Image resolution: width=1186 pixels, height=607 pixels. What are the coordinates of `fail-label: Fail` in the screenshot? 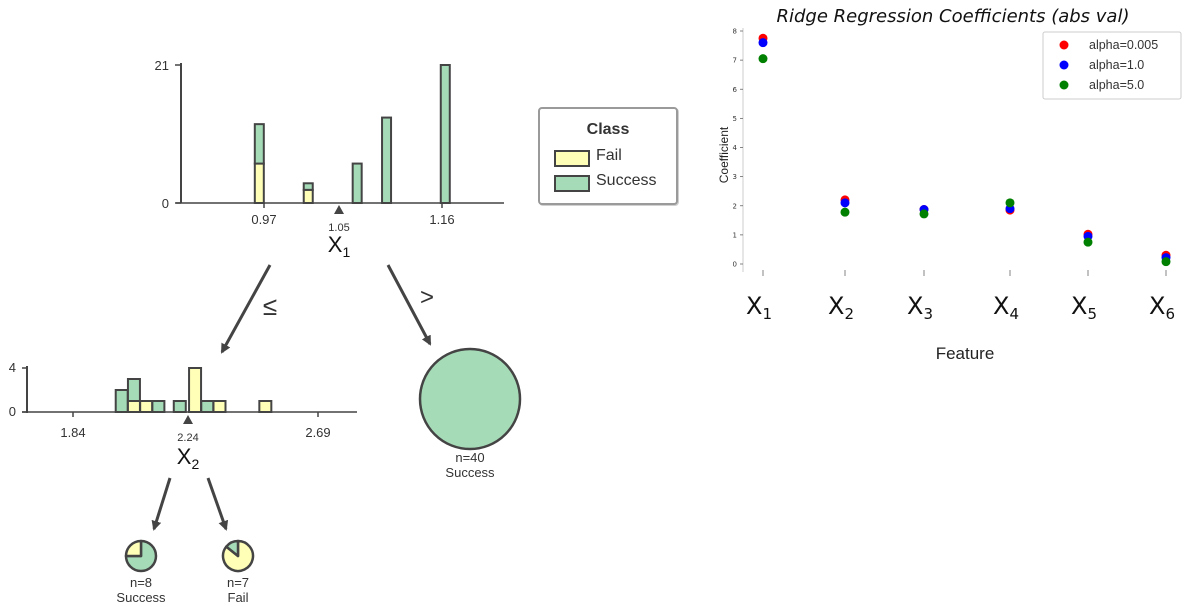 It's located at (609, 155).